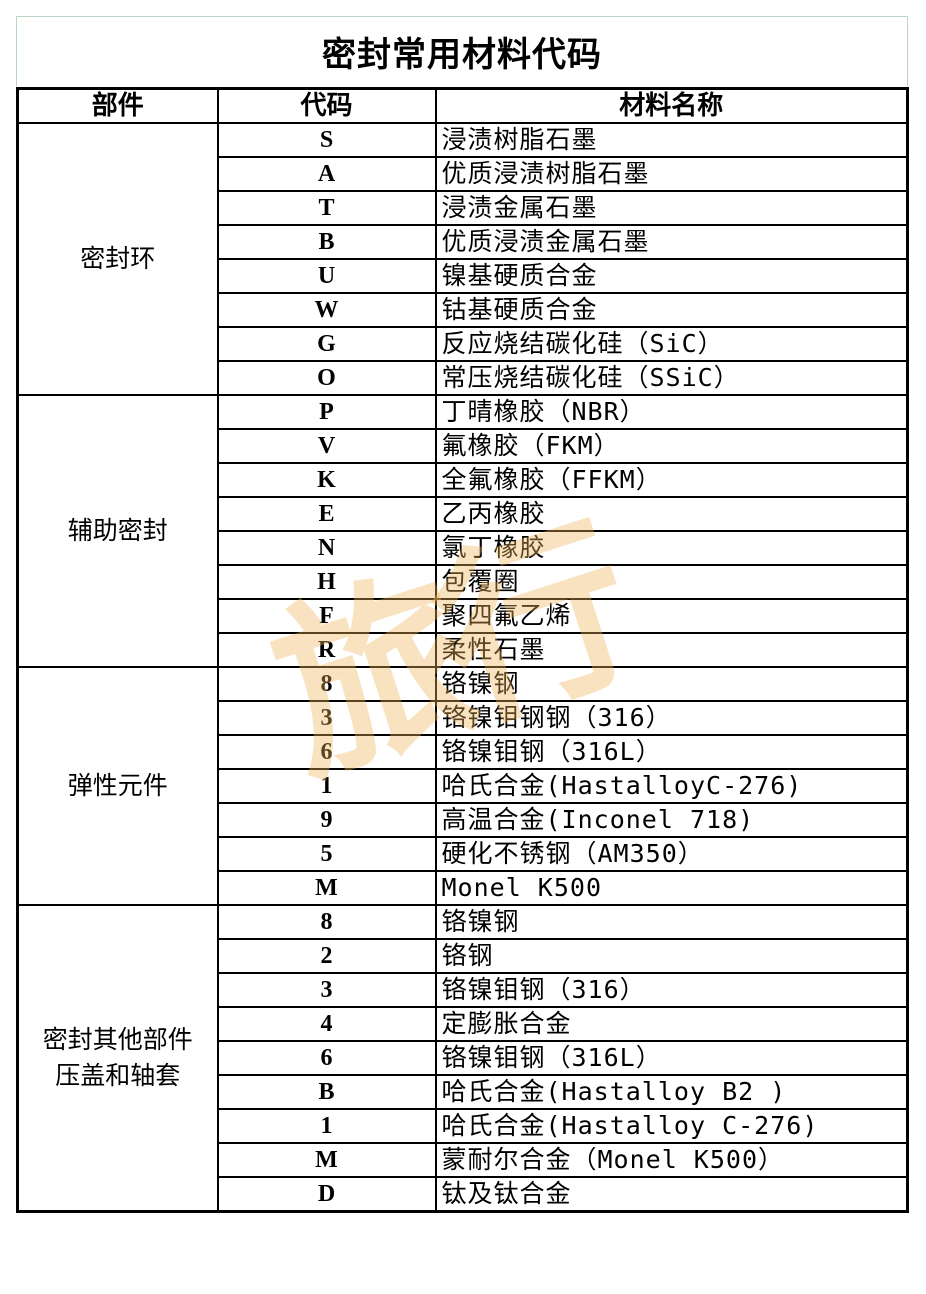 The width and height of the screenshot is (926, 1294). Describe the element at coordinates (326, 310) in the screenshot. I see `code-cell: W` at that location.